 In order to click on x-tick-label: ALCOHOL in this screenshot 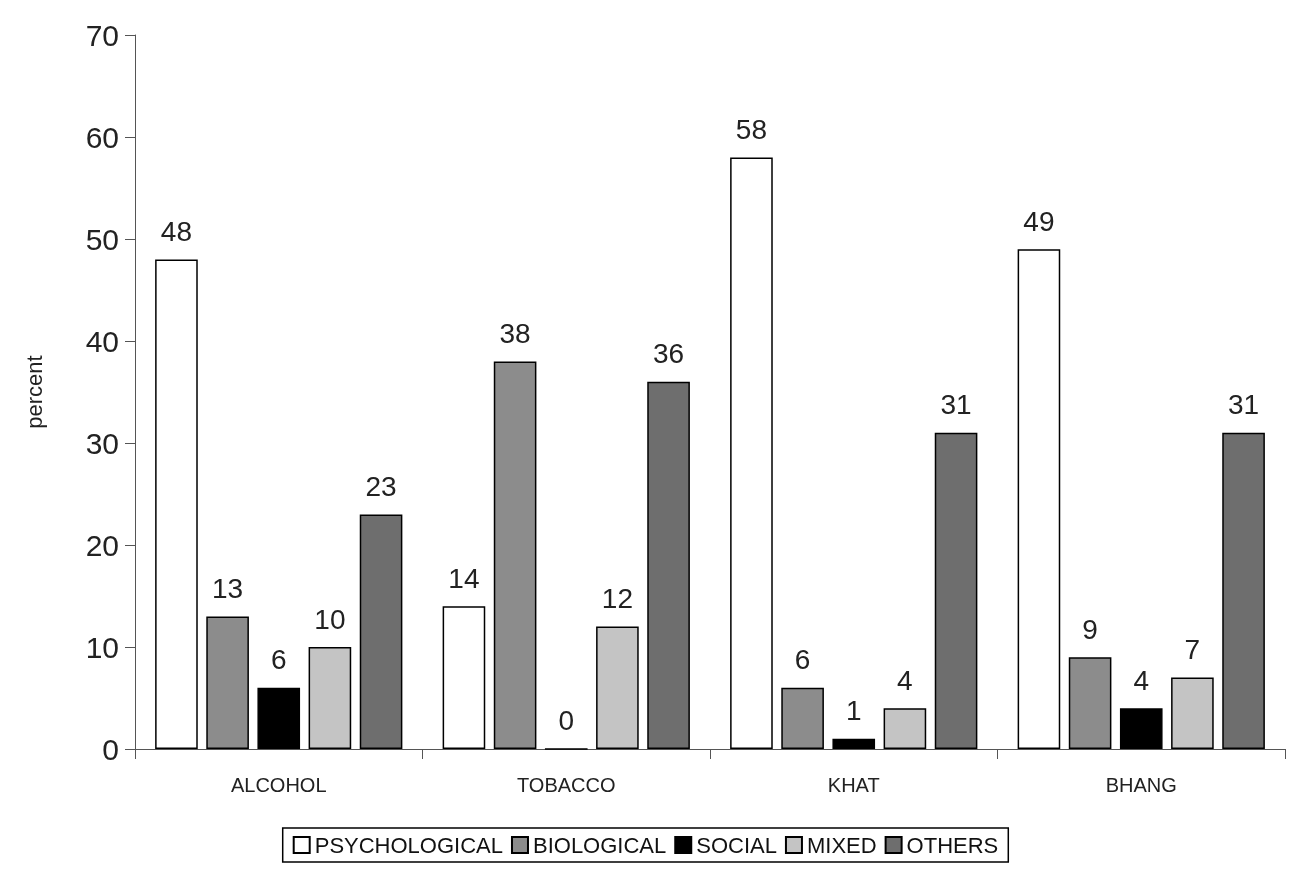, I will do `click(278, 785)`.